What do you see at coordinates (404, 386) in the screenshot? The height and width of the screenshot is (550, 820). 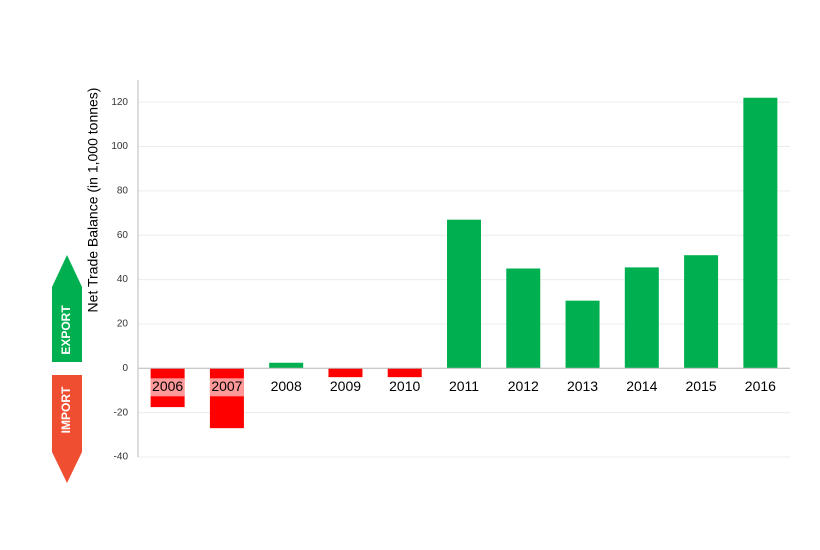 I see `x-tick-label: 2010` at bounding box center [404, 386].